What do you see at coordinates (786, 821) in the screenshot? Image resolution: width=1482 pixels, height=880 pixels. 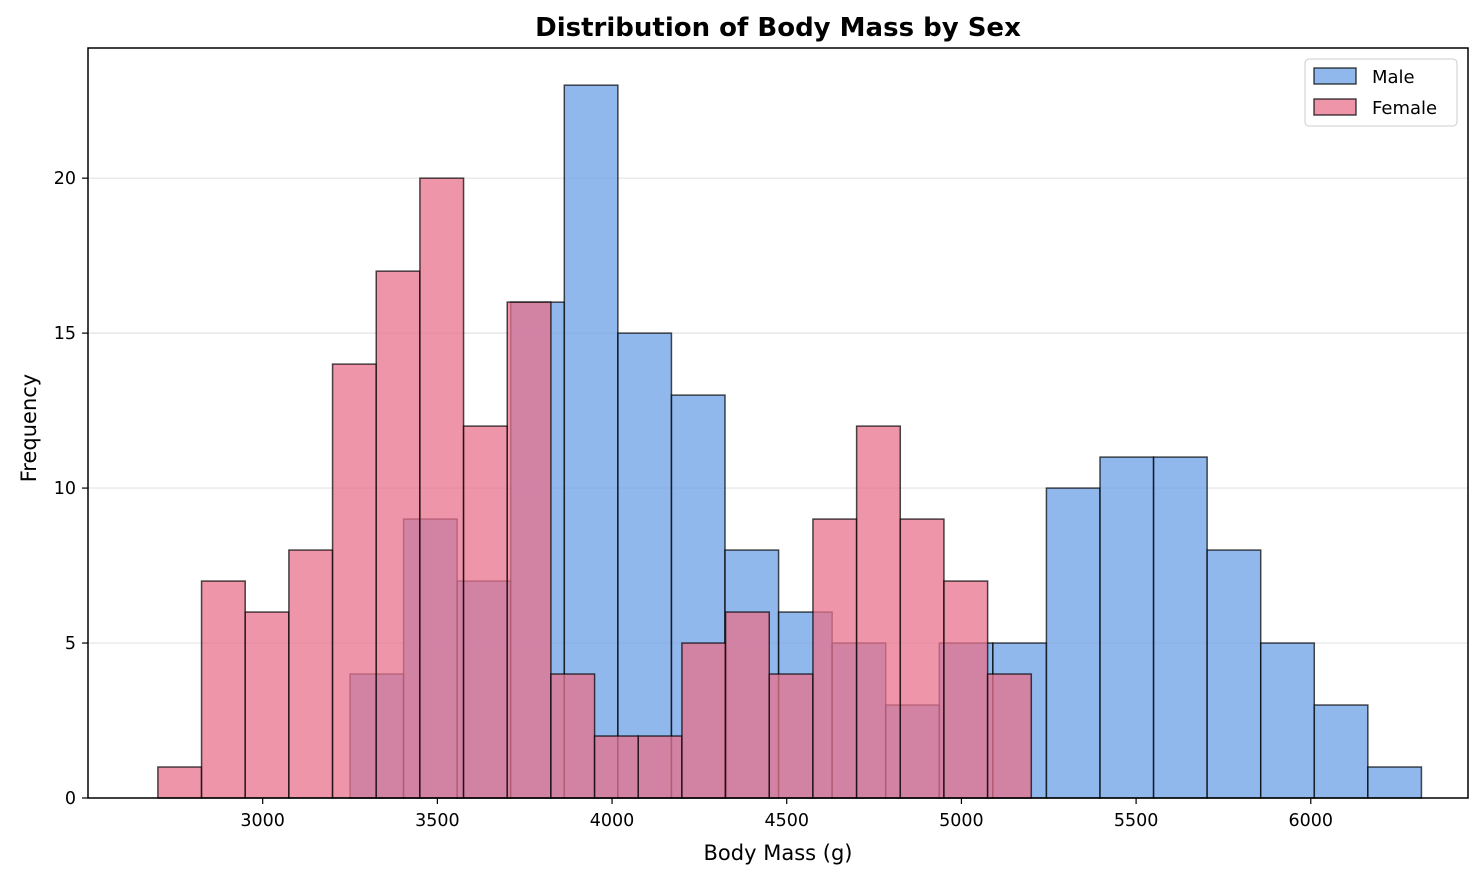 I see `x-tick-label-4500: 4500` at bounding box center [786, 821].